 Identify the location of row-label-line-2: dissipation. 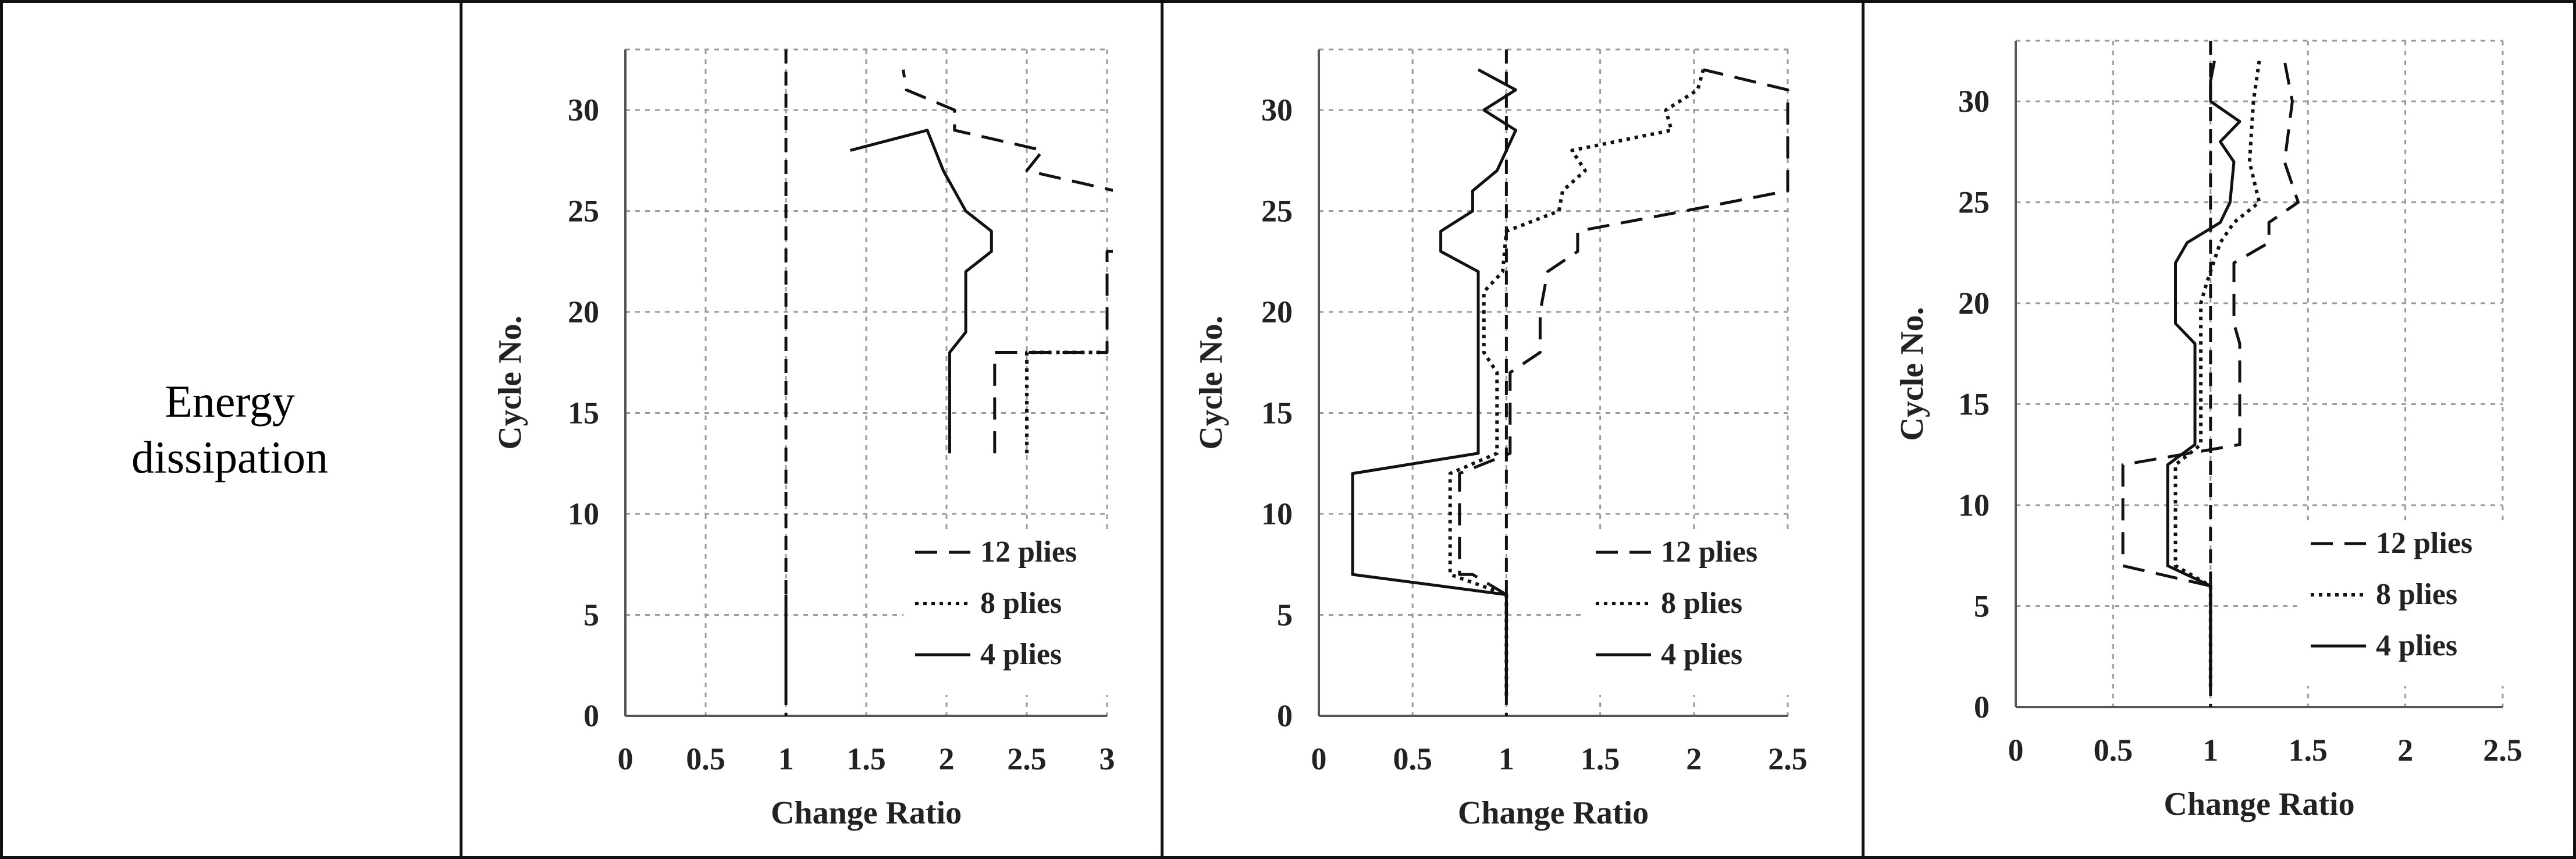
(229, 457).